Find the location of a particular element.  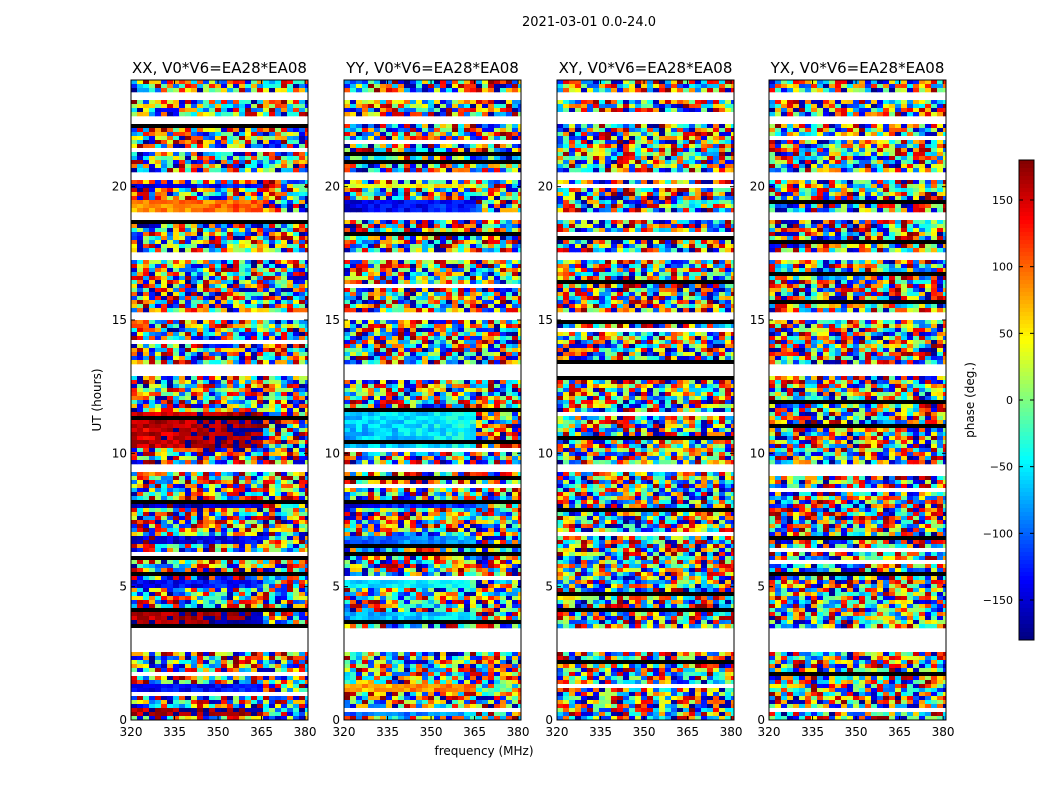

panel-title: YX, V0*V6=EA28*EA08 is located at coordinates (857, 68).